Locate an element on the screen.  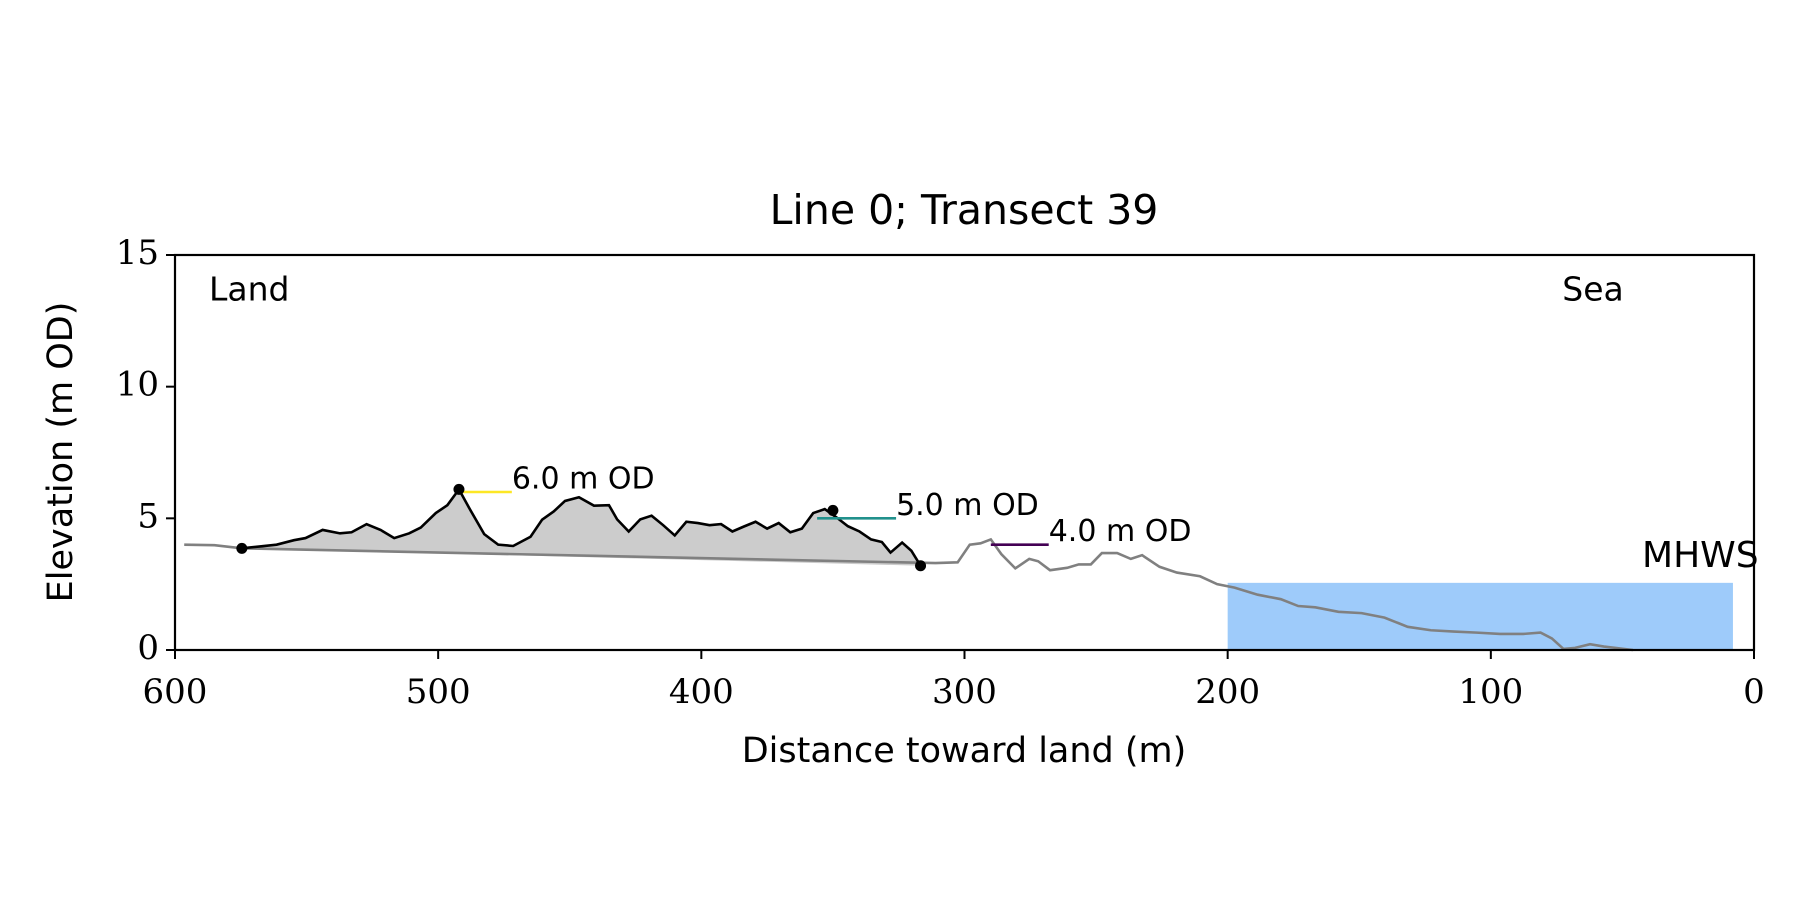
x-tick-label: 200 is located at coordinates (1227, 692).